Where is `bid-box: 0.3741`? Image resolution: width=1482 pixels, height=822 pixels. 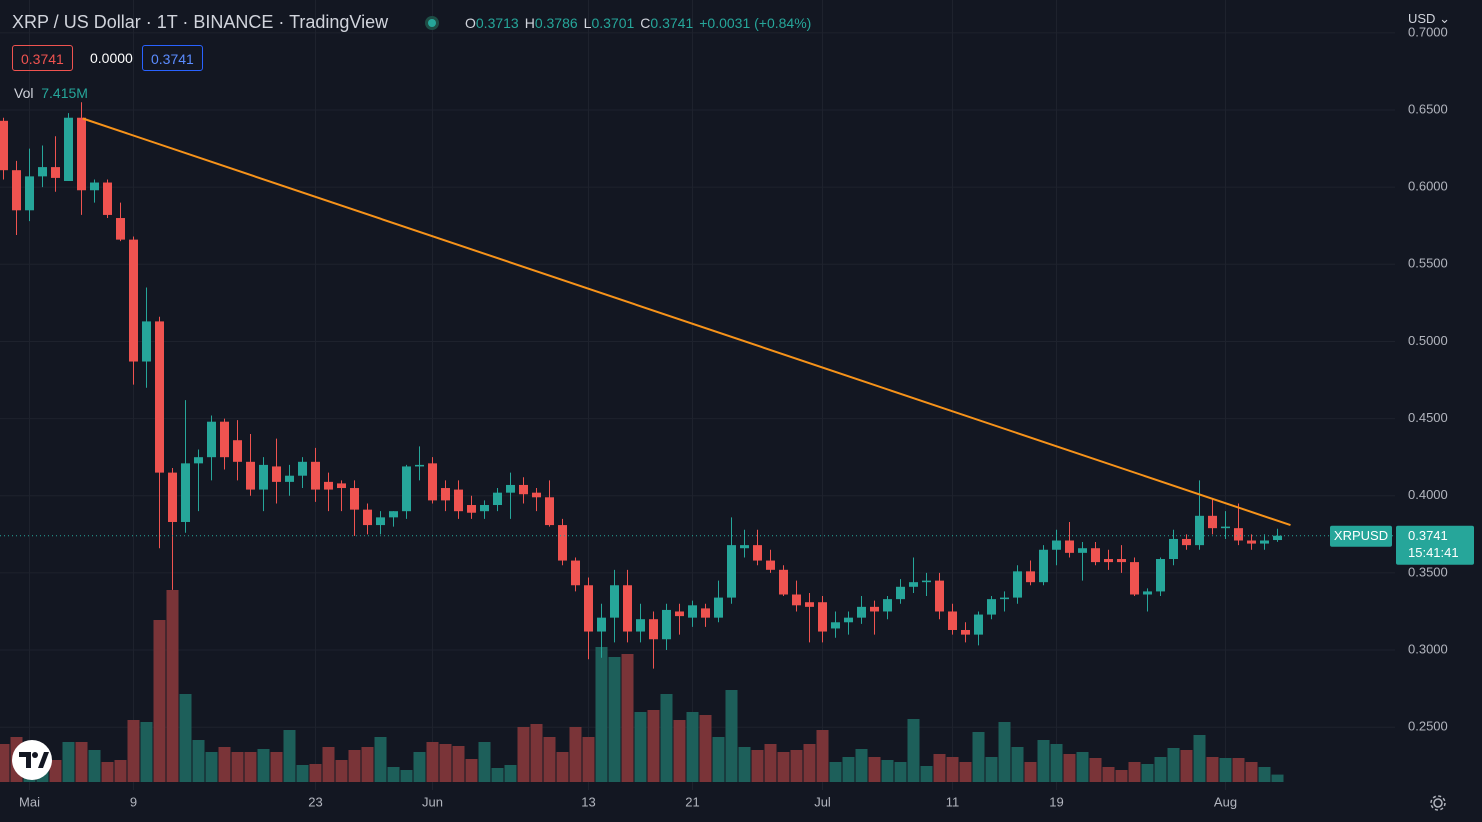 bid-box: 0.3741 is located at coordinates (42, 58).